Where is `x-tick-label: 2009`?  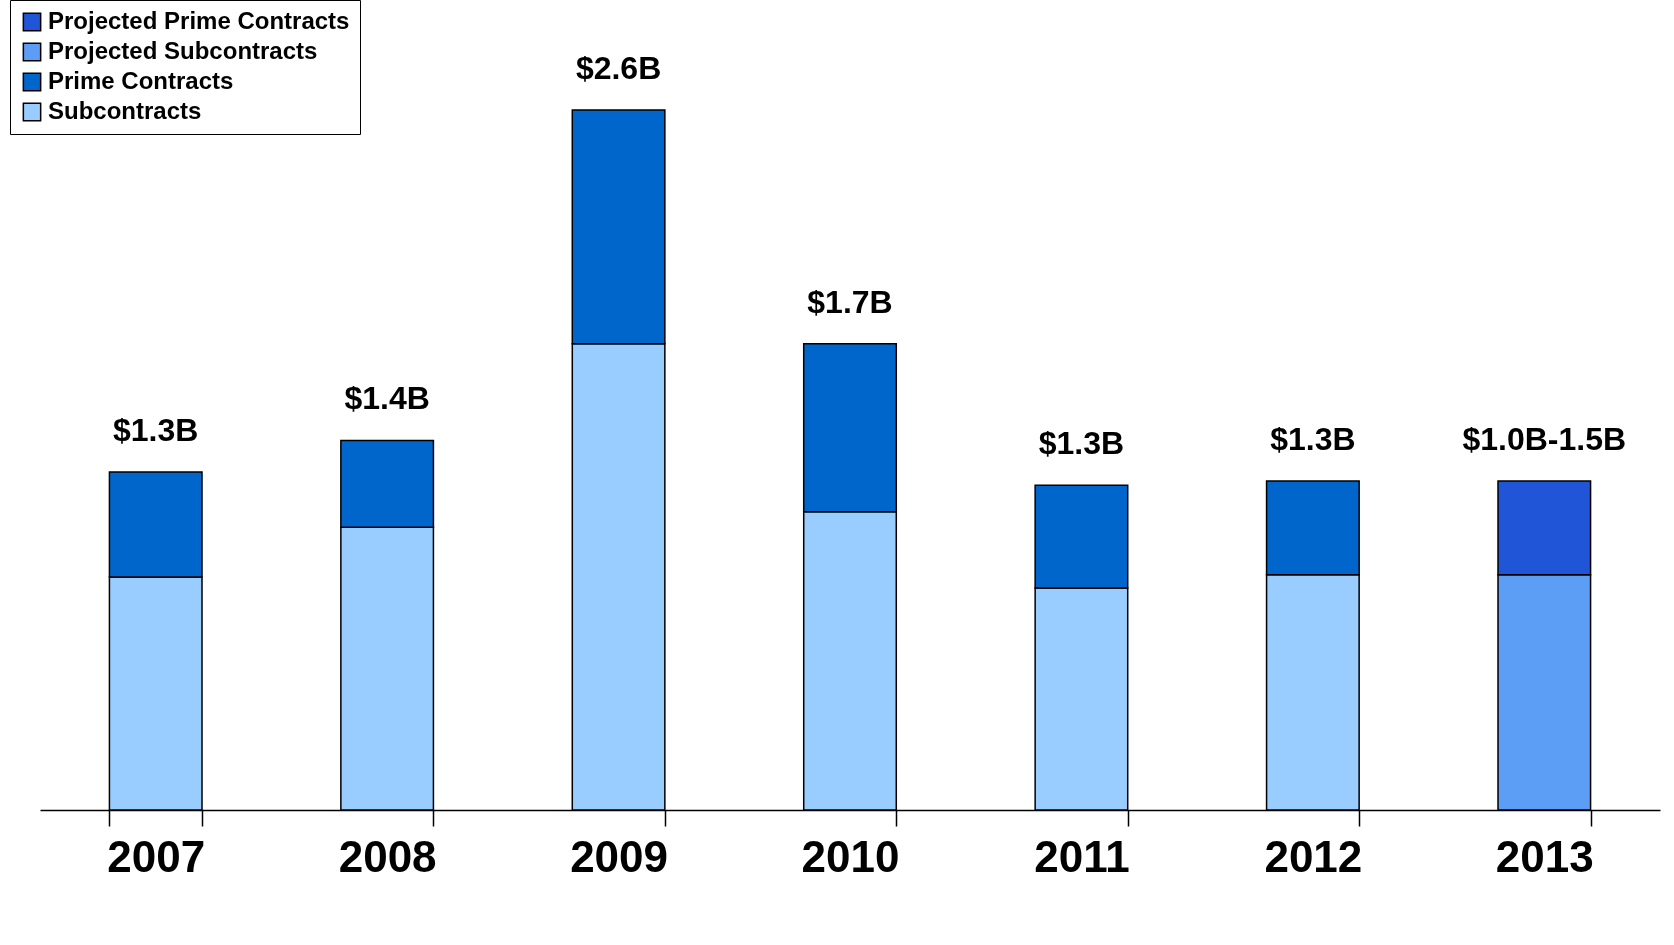
x-tick-label: 2009 is located at coordinates (619, 856).